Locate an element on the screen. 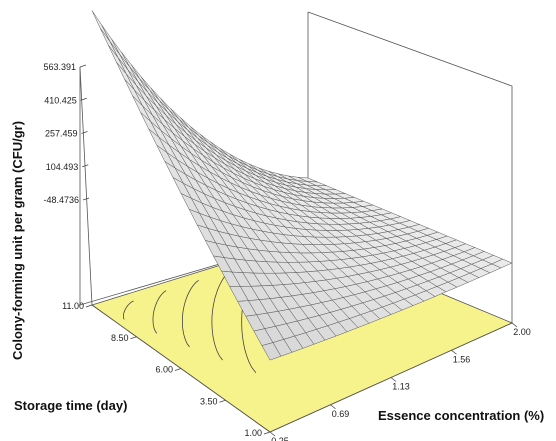 The image size is (556, 441). y-tick-label: 3.50 is located at coordinates (209, 401).